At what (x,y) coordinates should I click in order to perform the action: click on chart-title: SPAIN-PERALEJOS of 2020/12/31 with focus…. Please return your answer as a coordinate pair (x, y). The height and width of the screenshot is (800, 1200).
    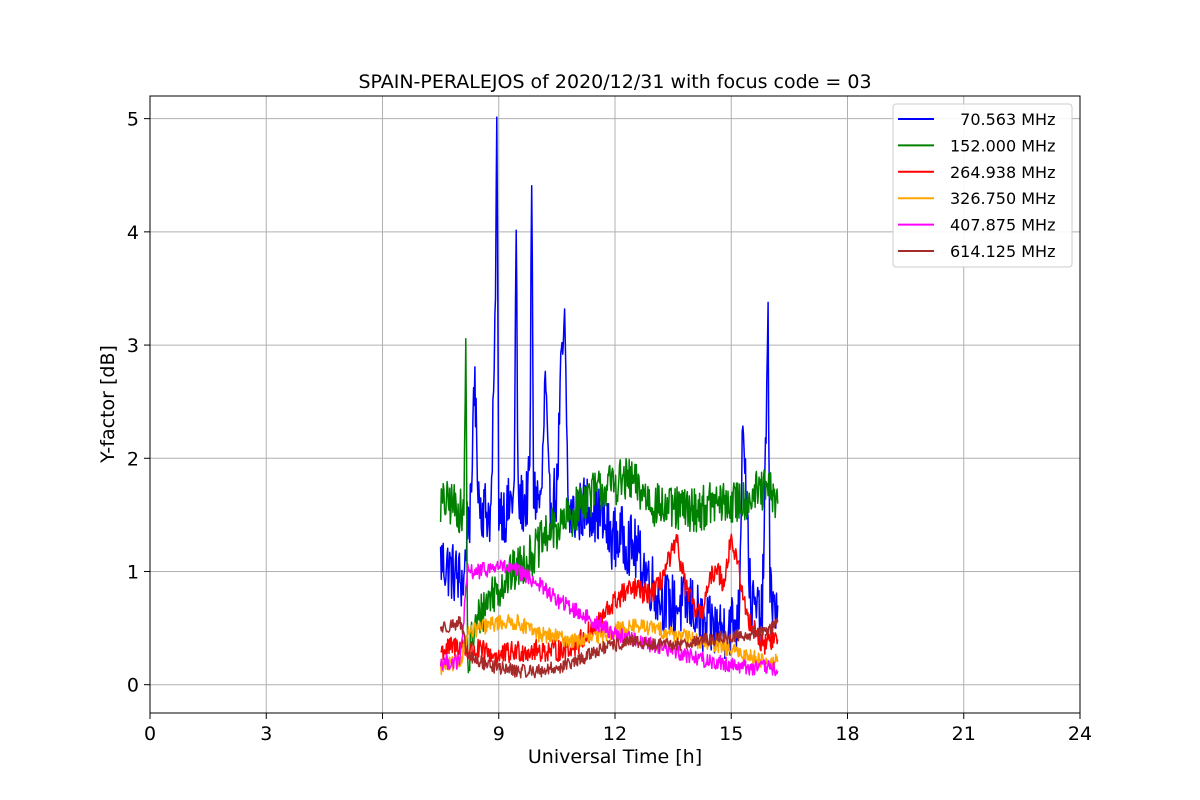
    Looking at the image, I should click on (614, 82).